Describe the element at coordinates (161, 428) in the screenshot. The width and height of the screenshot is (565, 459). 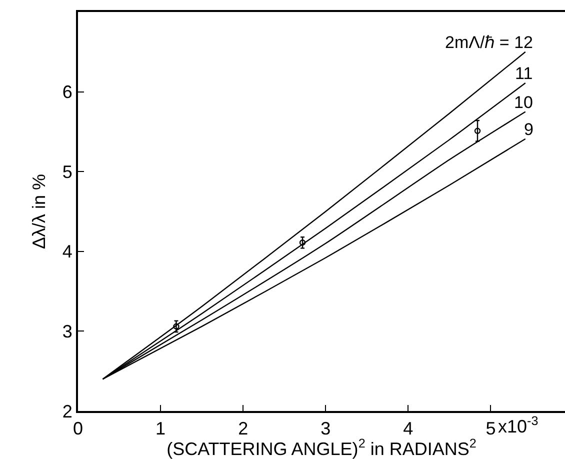
I see `x-tick-label: 1` at that location.